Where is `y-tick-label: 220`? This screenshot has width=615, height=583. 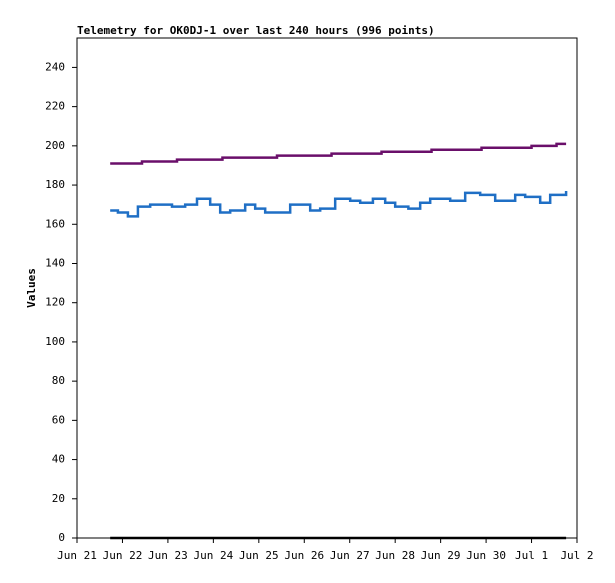 y-tick-label: 220 is located at coordinates (55, 106).